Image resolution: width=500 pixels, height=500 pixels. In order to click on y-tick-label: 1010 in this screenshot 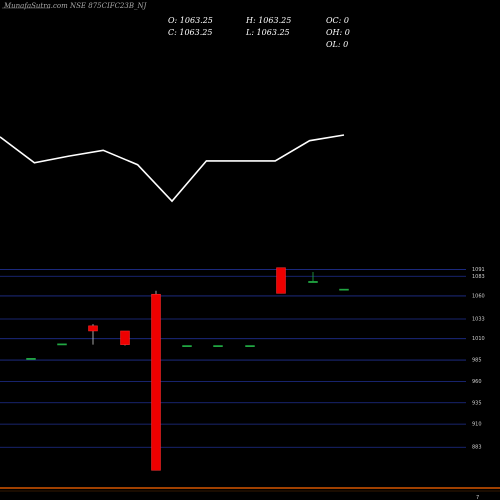, I will do `click(478, 339)`.